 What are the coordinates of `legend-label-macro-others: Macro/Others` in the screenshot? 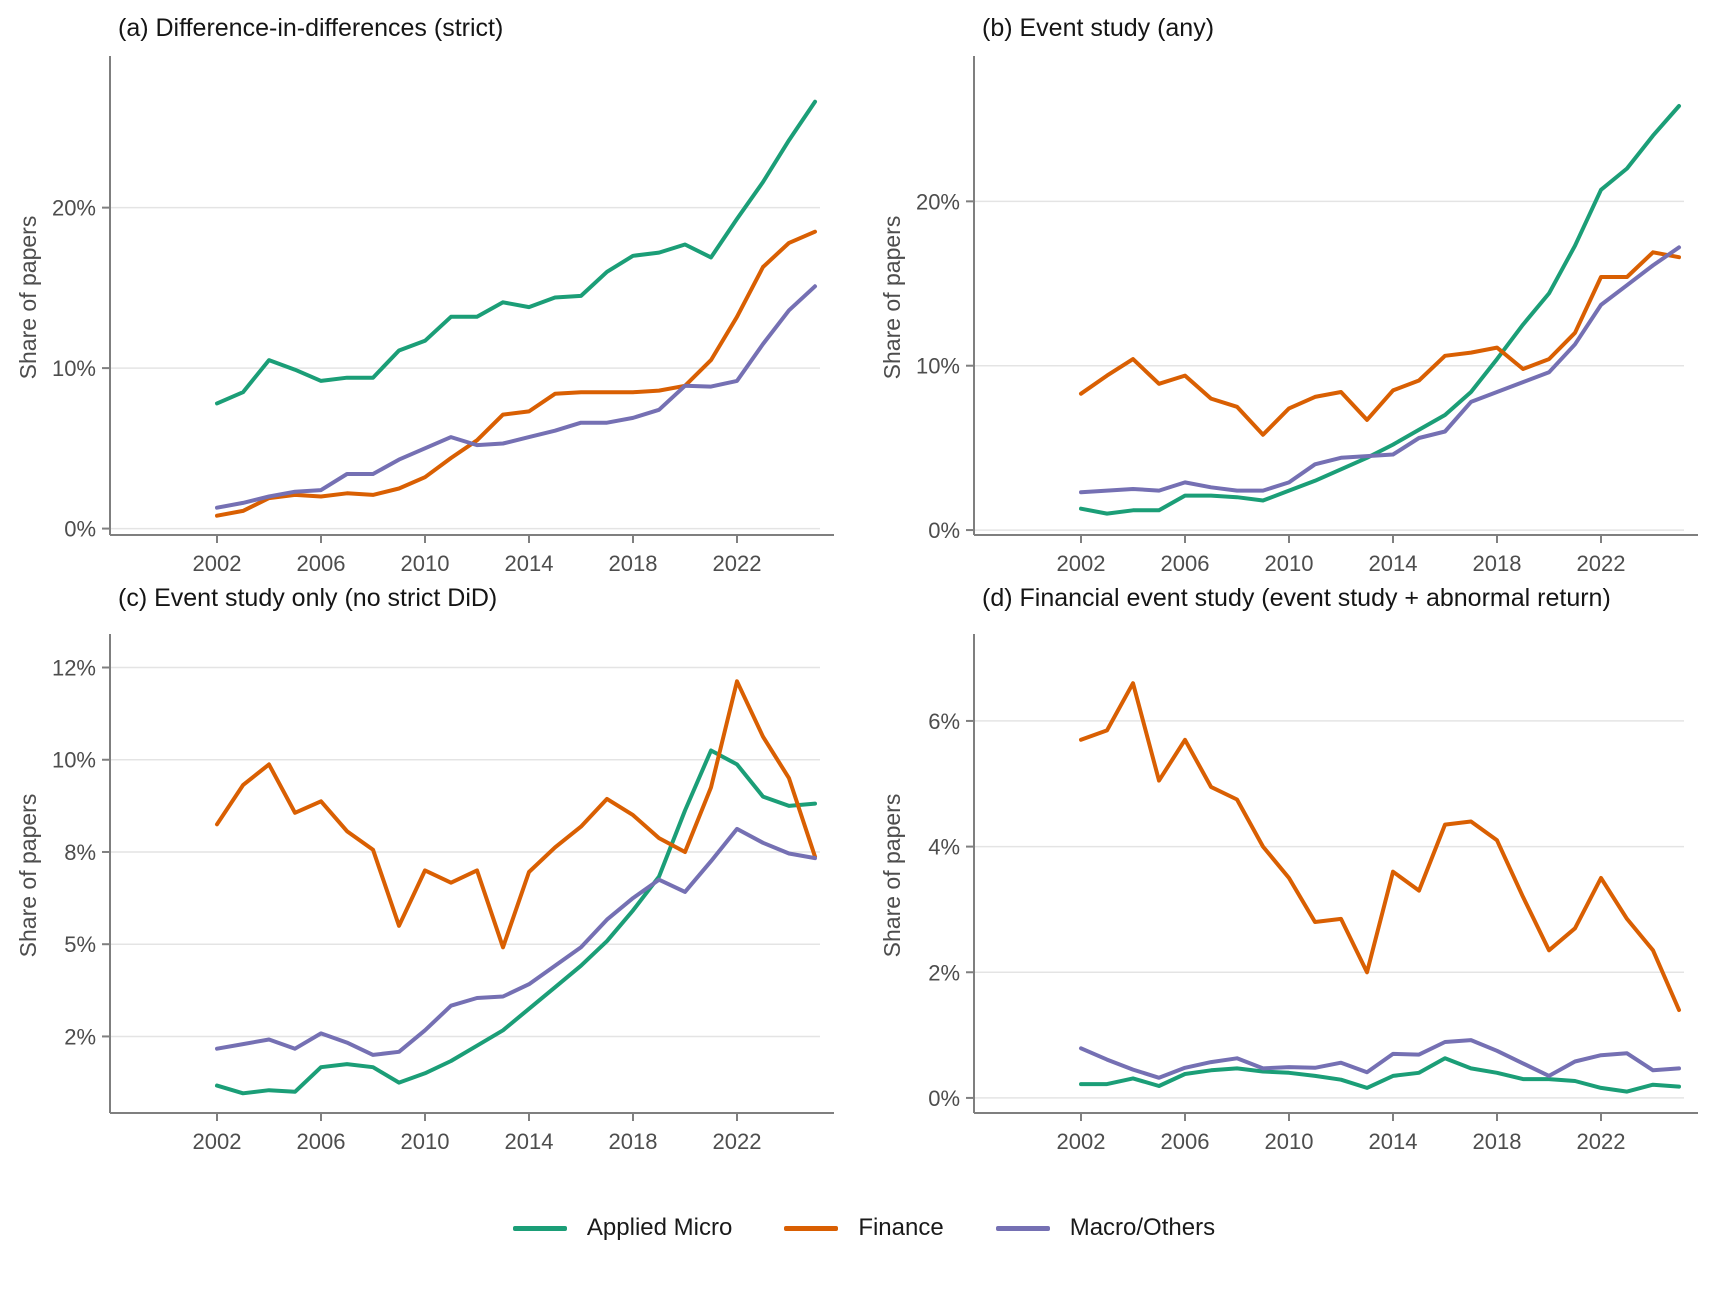 It's located at (1142, 1227).